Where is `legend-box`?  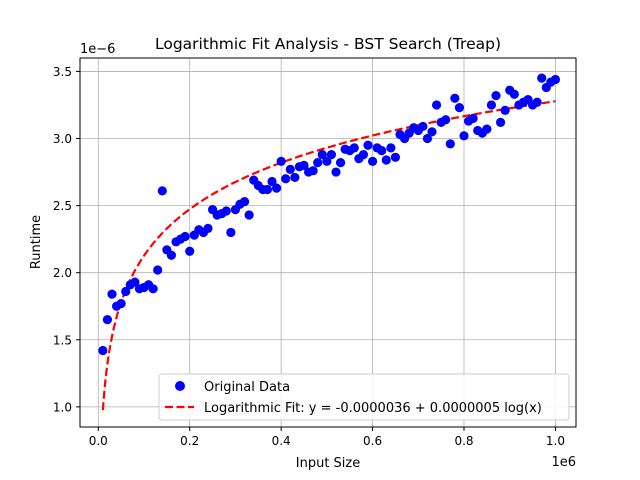 legend-box is located at coordinates (364, 397).